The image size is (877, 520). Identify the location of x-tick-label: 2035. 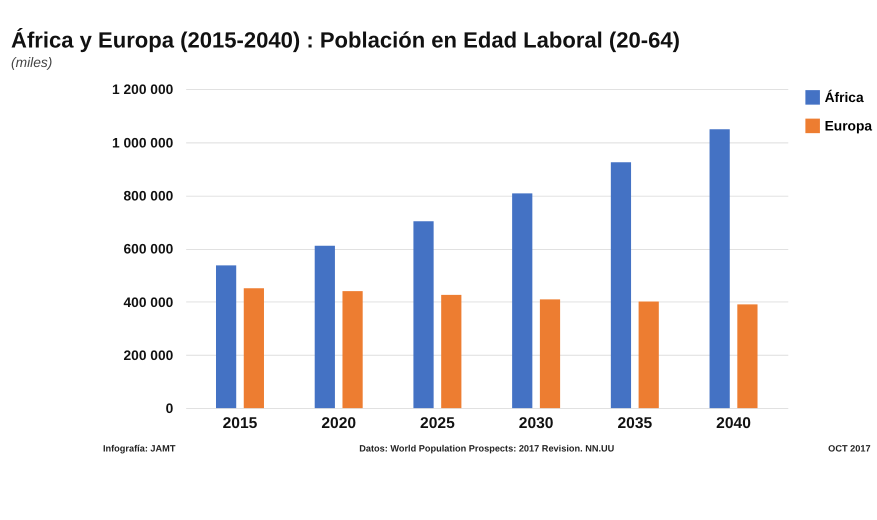
(635, 423).